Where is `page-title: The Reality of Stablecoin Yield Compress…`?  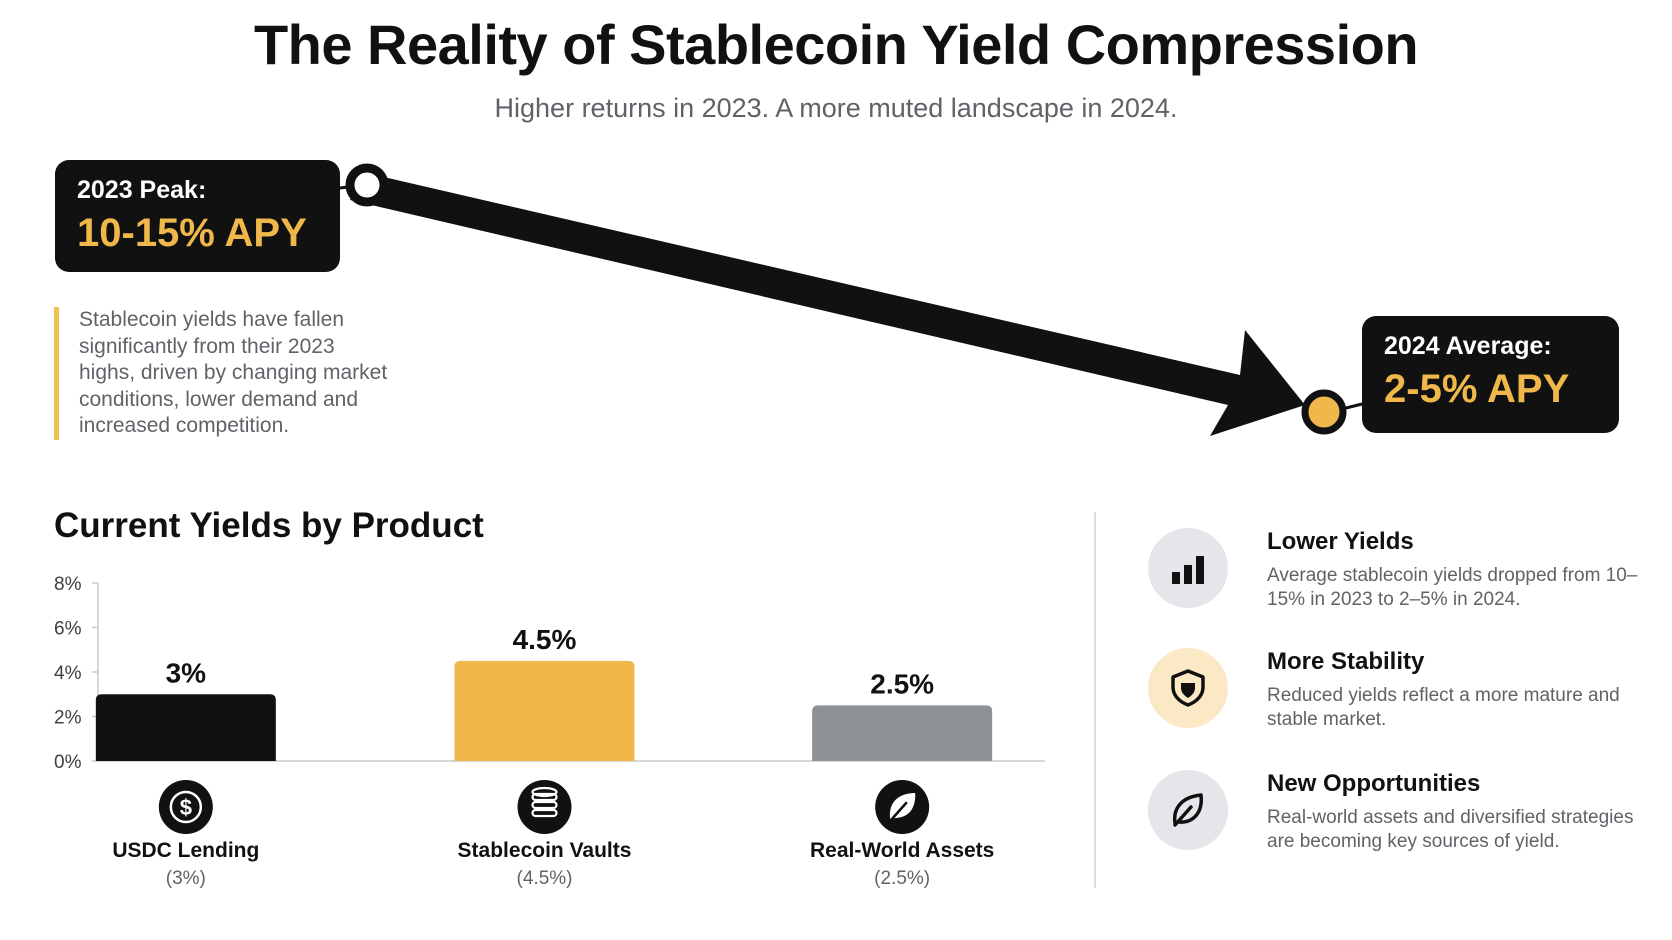
page-title: The Reality of Stablecoin Yield Compress… is located at coordinates (836, 44).